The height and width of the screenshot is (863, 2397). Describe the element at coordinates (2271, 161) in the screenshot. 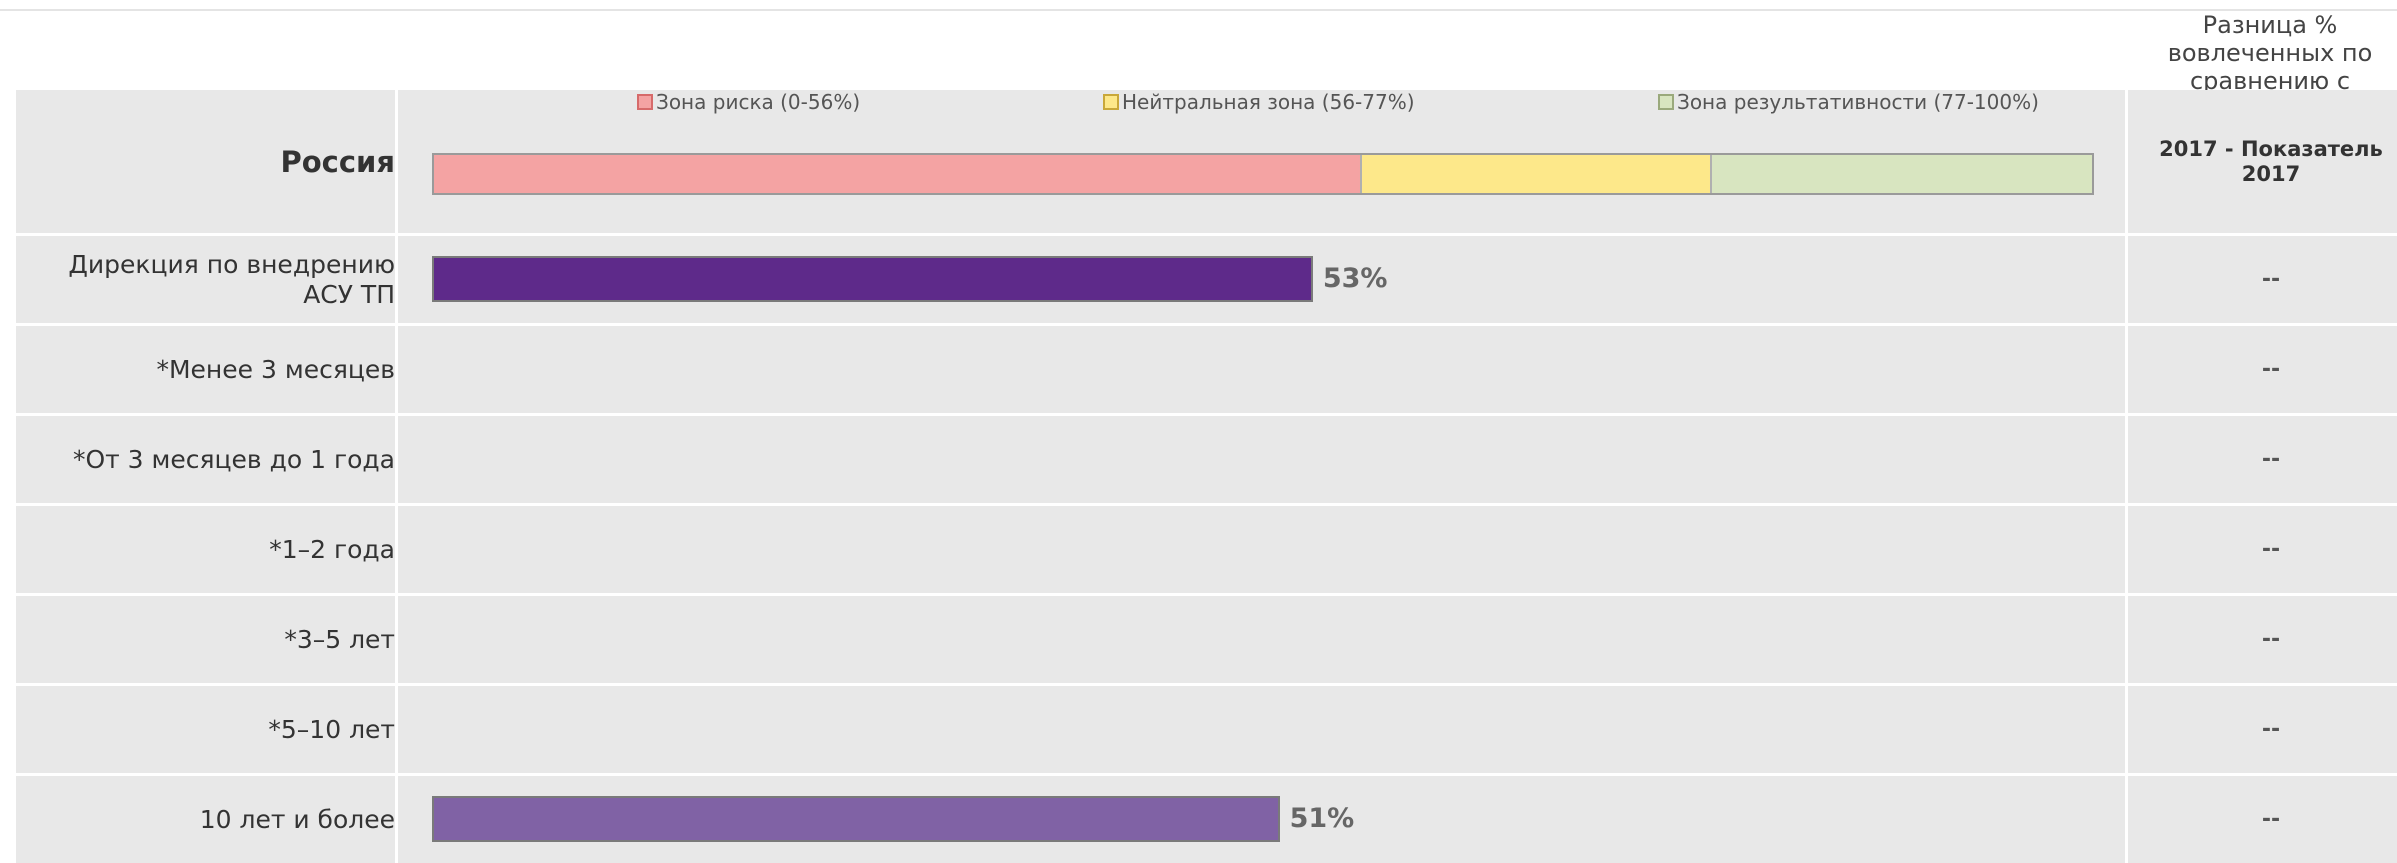

I see `diff-subheader: 2017 - Показатель 2017` at that location.